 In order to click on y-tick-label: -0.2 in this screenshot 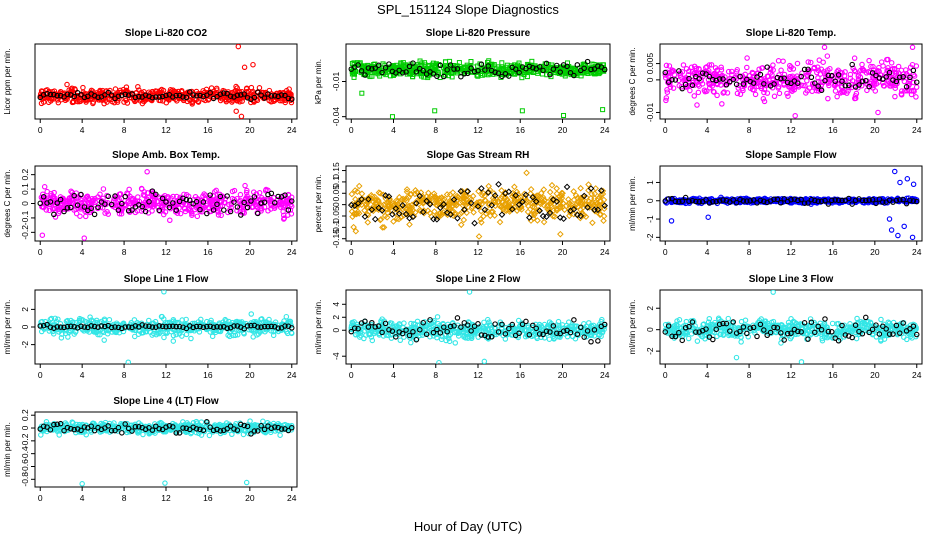, I will do `click(25, 232)`.